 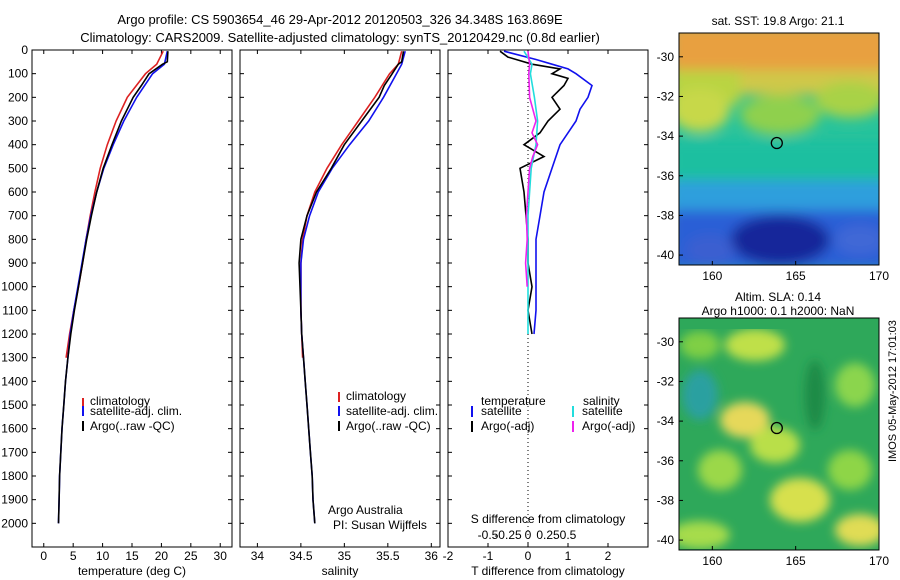 What do you see at coordinates (608, 556) in the screenshot?
I see `x-tick-label: 2` at bounding box center [608, 556].